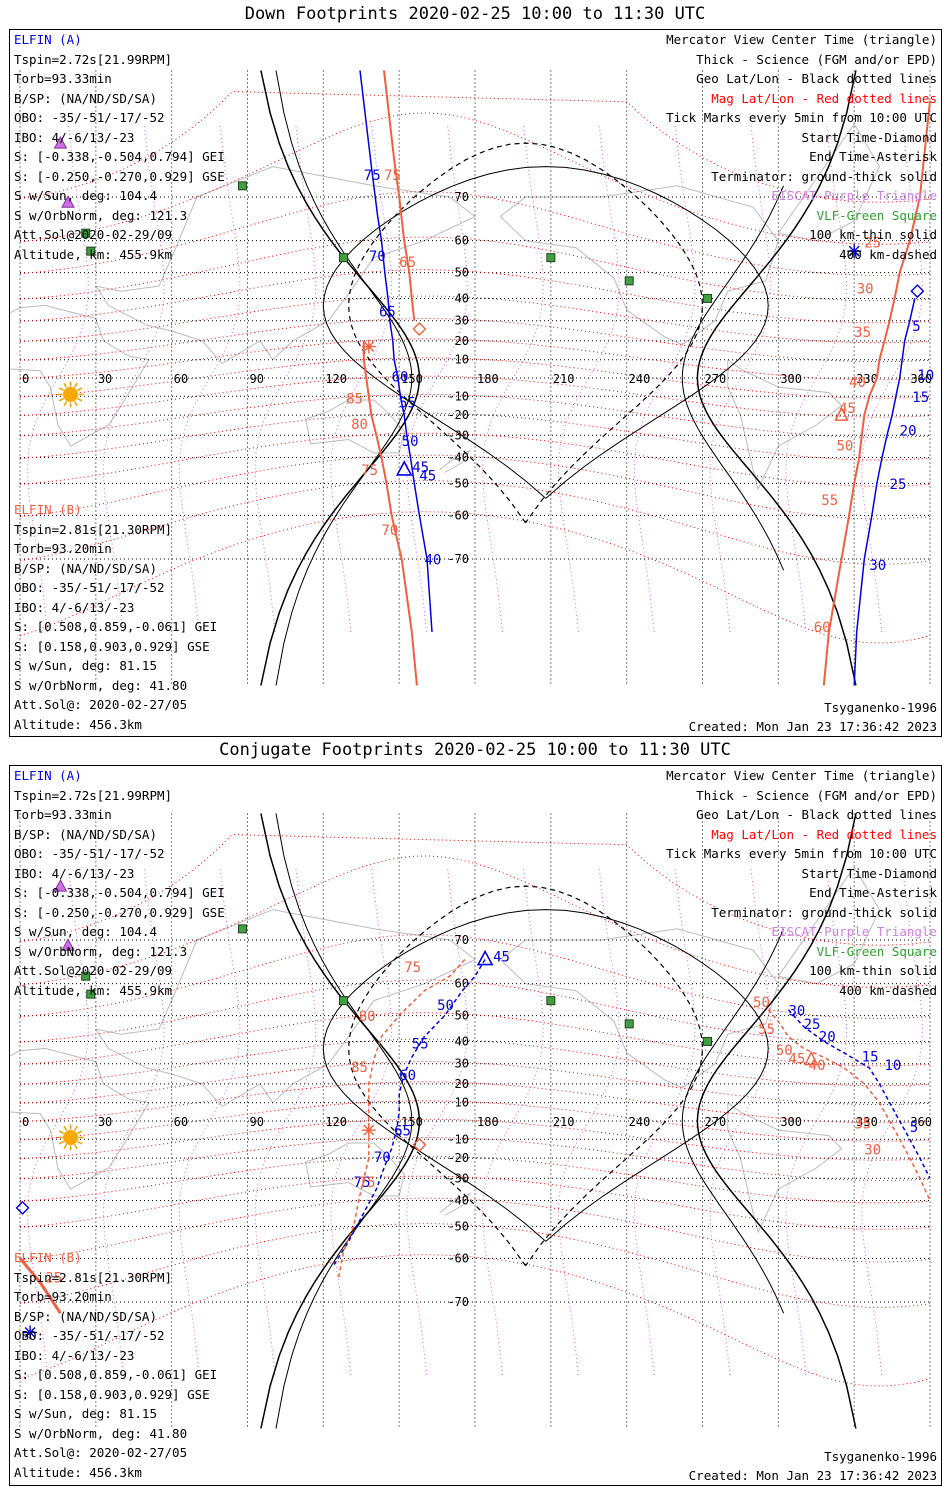  Describe the element at coordinates (488, 379) in the screenshot. I see `lon-tick-label: 180` at that location.